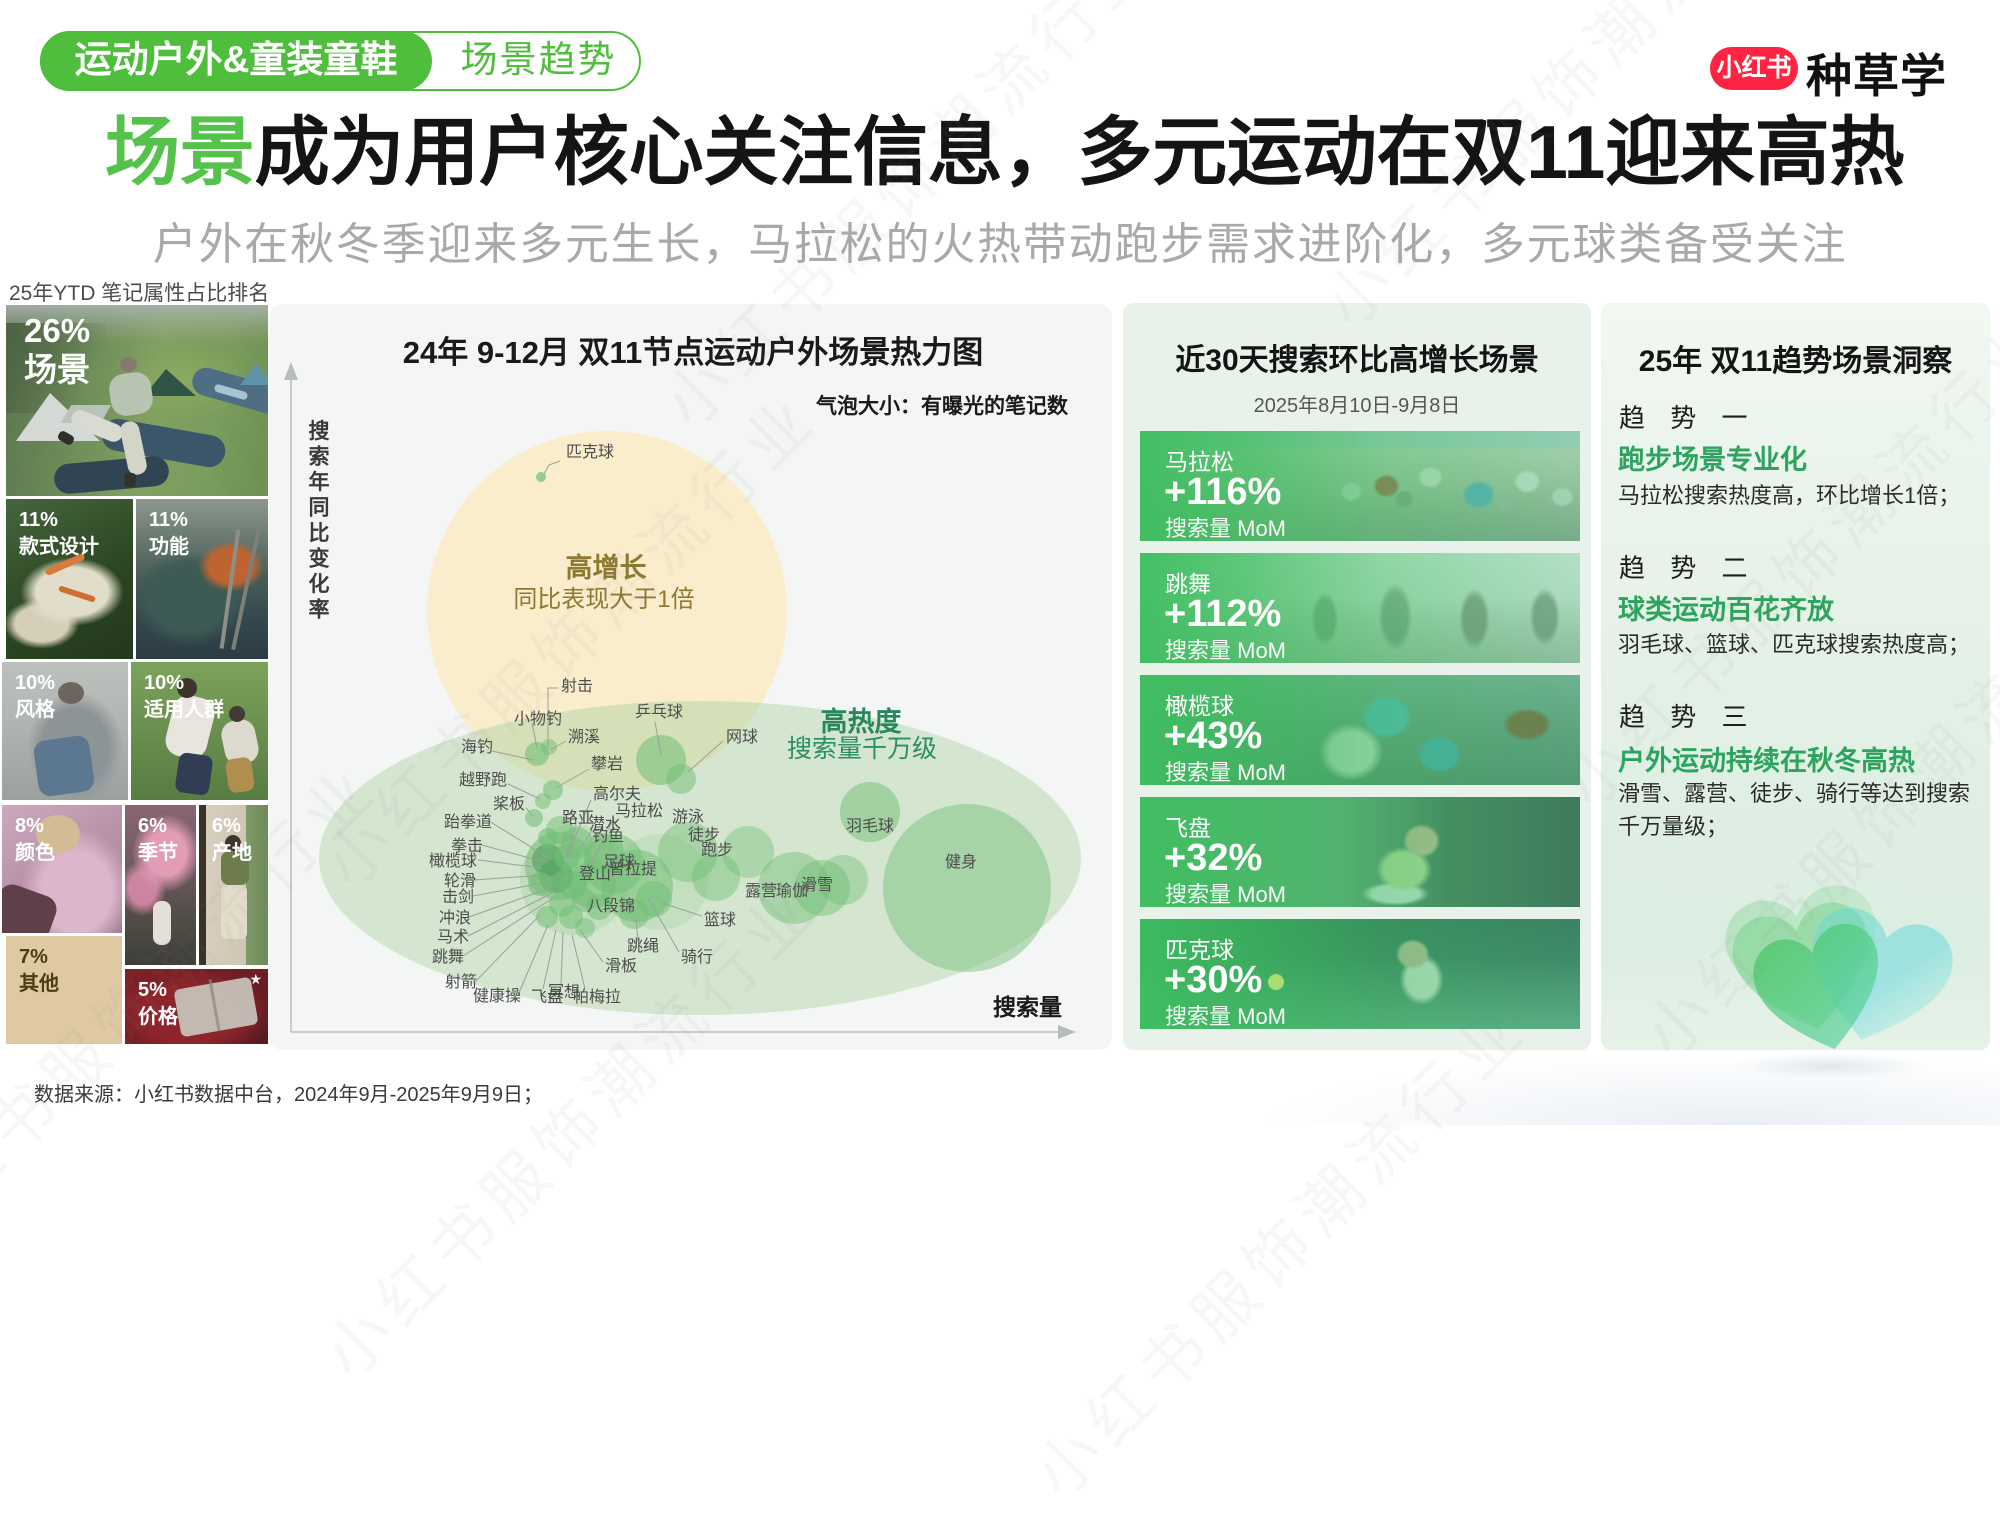  Describe the element at coordinates (467, 846) in the screenshot. I see `svg-text: 拳击` at that location.